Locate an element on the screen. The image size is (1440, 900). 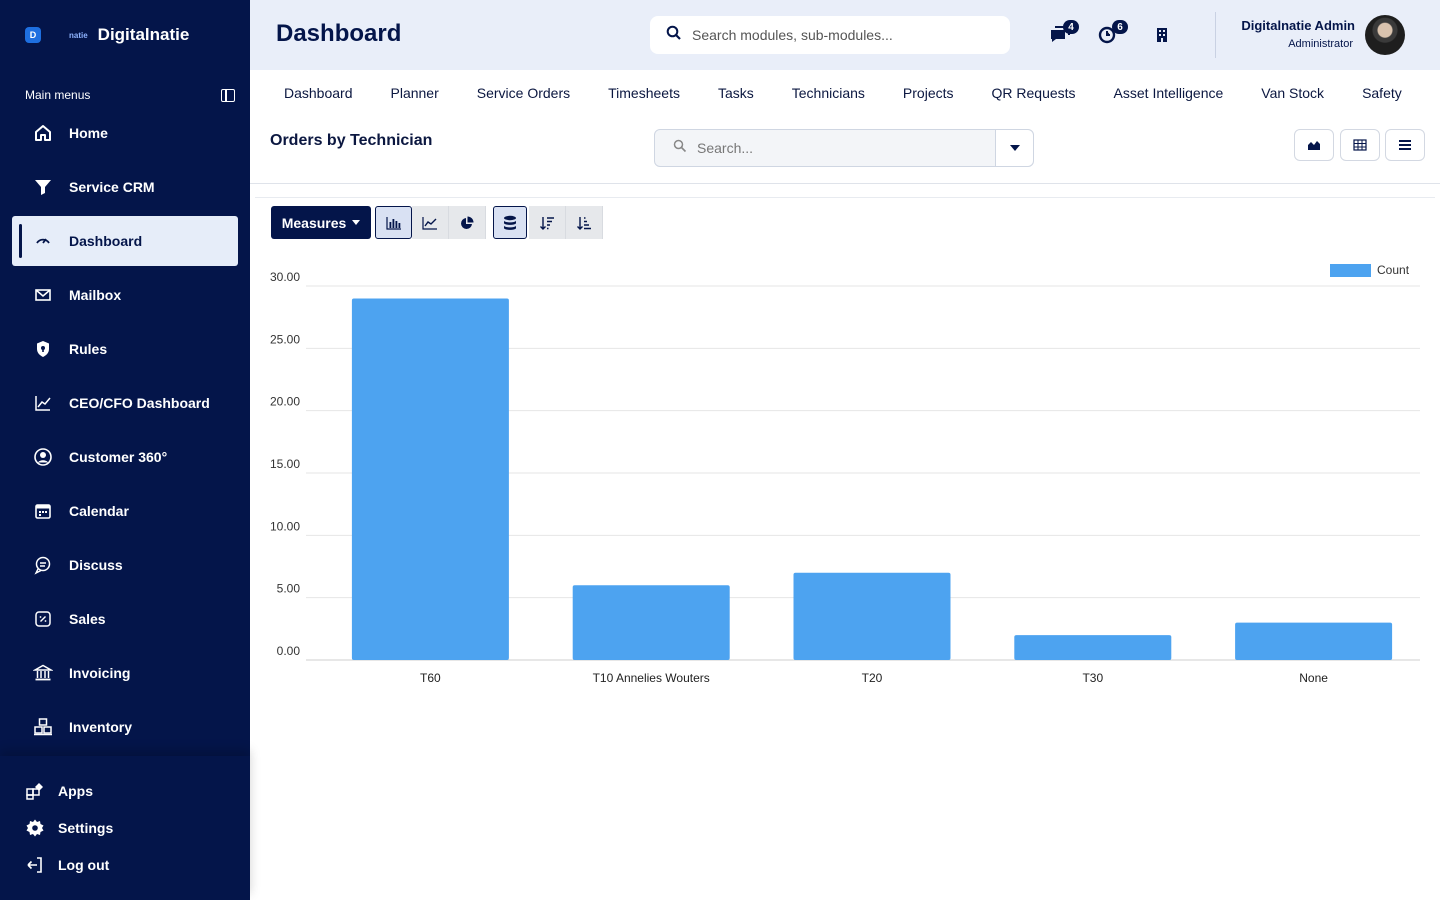
tab-qr-requests: QR Requests is located at coordinates (1033, 93).